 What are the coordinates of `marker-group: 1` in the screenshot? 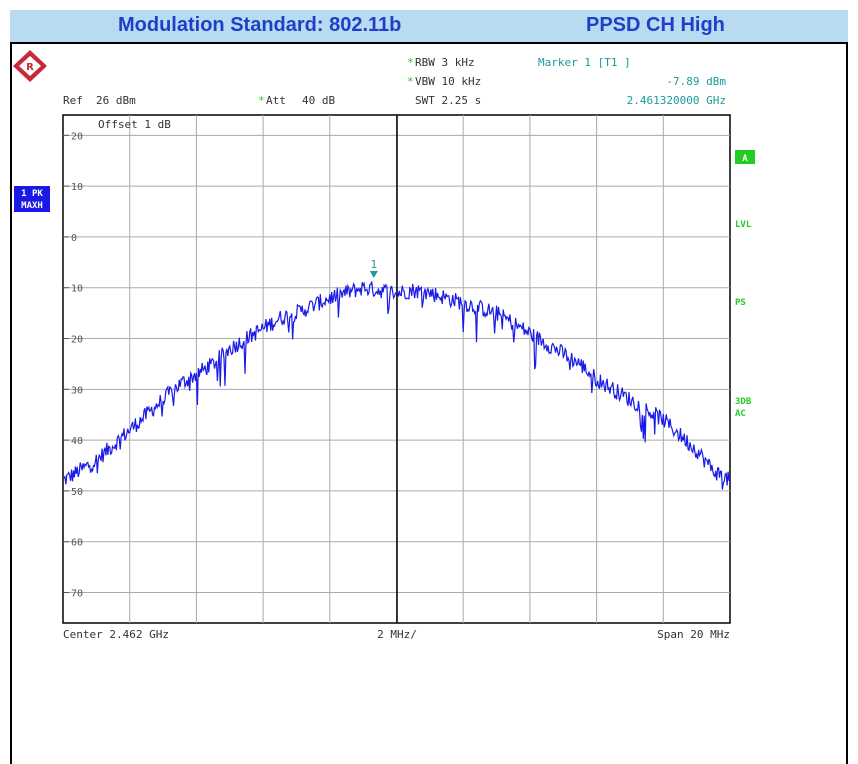 It's located at (373, 268).